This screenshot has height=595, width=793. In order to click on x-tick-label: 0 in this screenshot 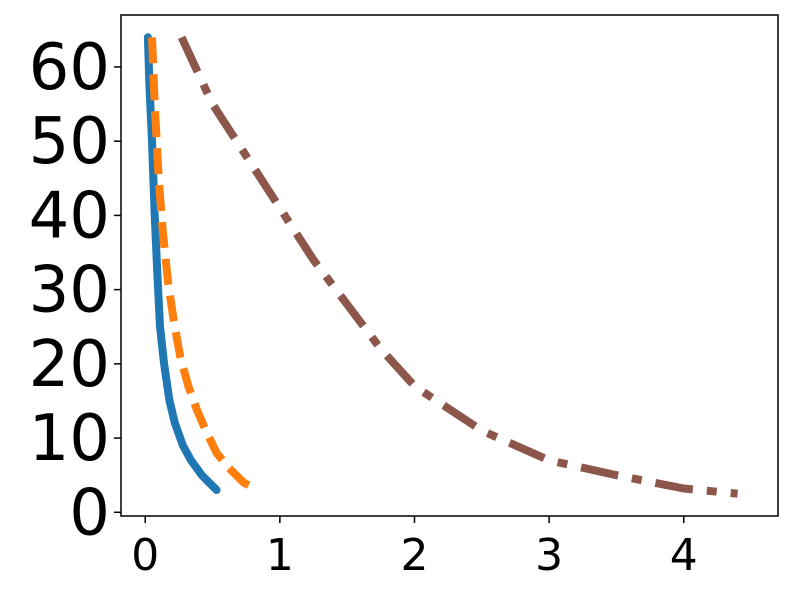, I will do `click(145, 555)`.